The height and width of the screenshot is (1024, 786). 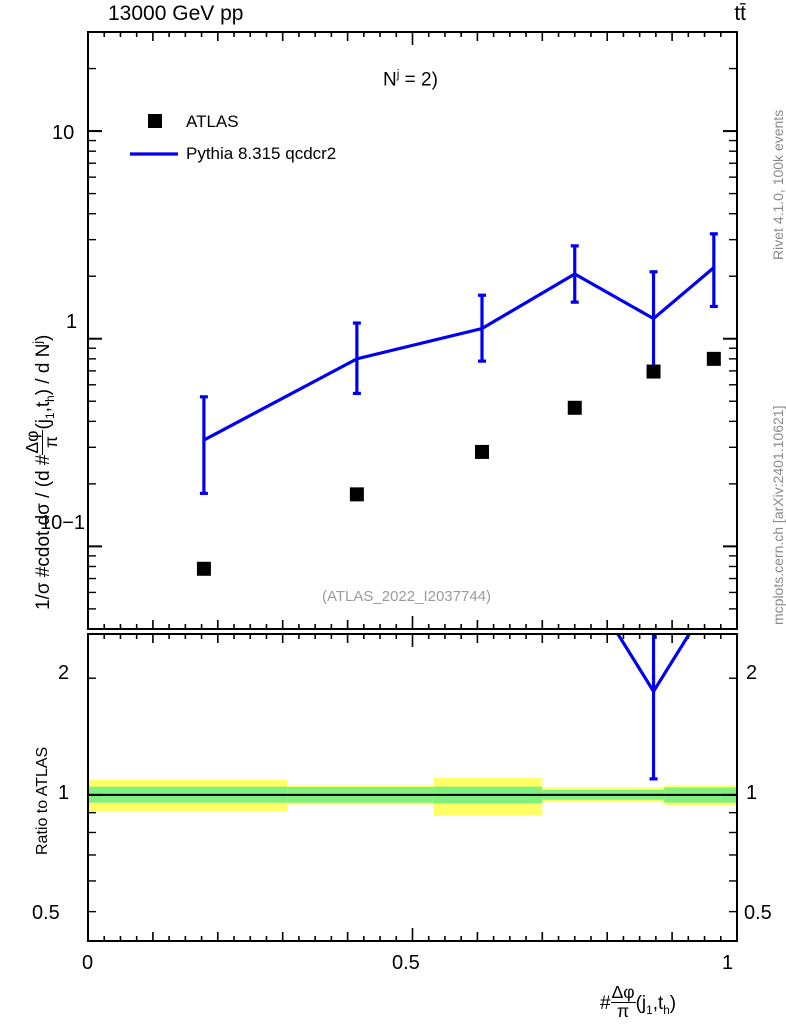 What do you see at coordinates (72, 322) in the screenshot?
I see `y-tick-label-1: 1` at bounding box center [72, 322].